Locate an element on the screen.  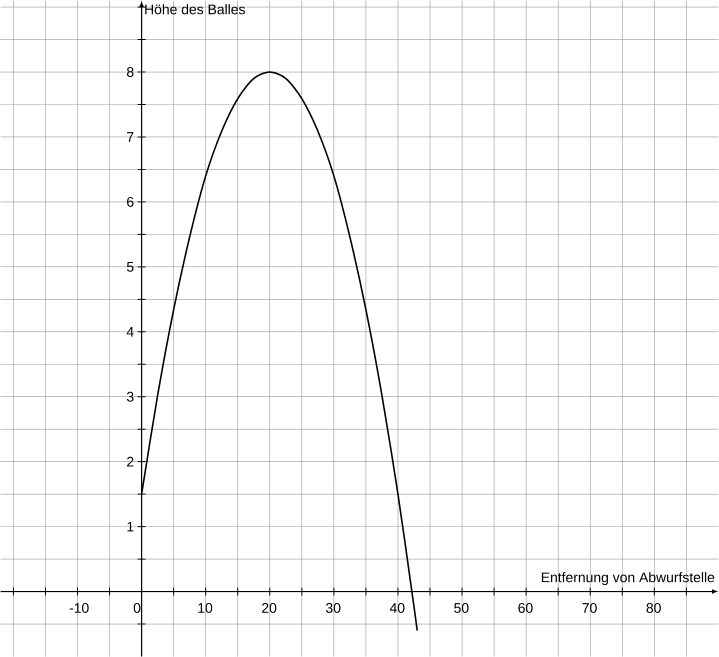
y-tick-label: 4 is located at coordinates (130, 331).